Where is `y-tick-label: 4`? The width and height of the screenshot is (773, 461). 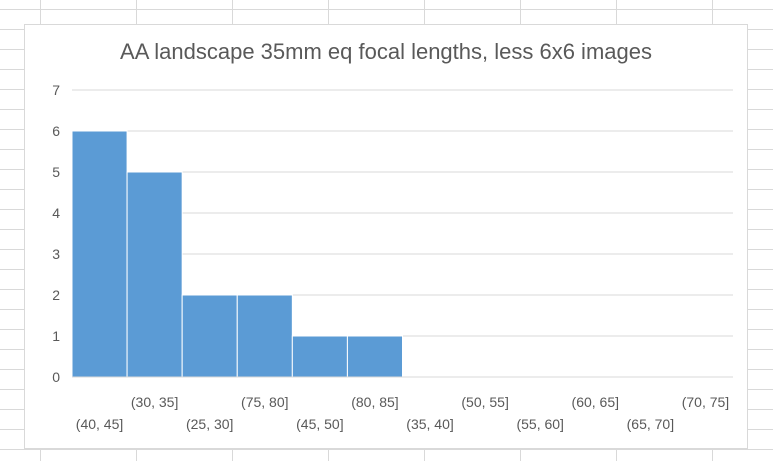
y-tick-label: 4 is located at coordinates (56, 213).